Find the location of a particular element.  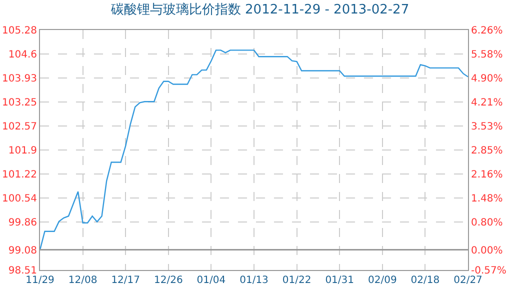

y2-tick-label: 1.48% is located at coordinates (487, 198).